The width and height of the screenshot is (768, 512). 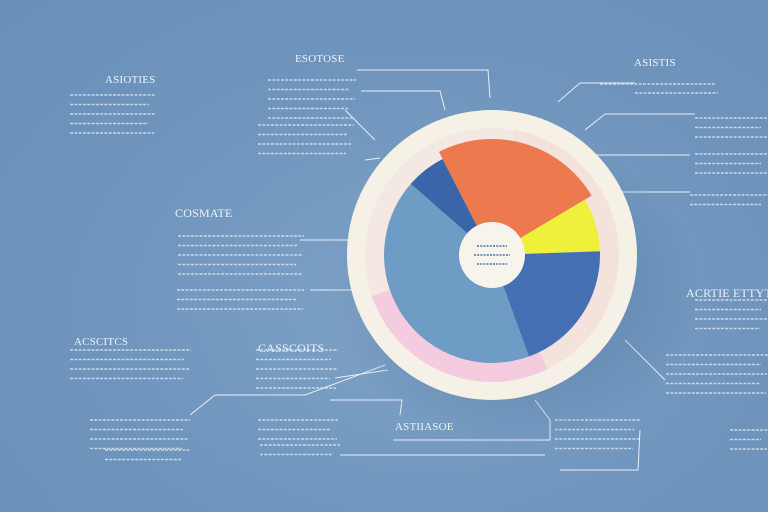 I want to click on label-mid-left: COSMATE, so click(x=204, y=213).